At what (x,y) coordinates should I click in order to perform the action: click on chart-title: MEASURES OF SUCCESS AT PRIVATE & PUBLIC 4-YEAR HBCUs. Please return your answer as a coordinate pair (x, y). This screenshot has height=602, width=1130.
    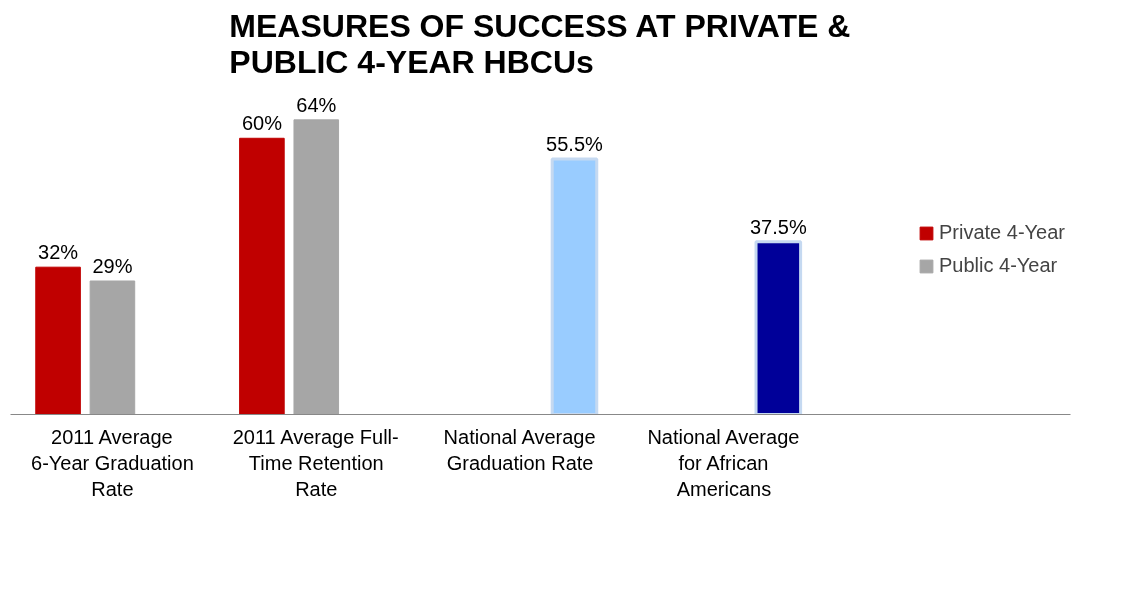
    Looking at the image, I should click on (540, 43).